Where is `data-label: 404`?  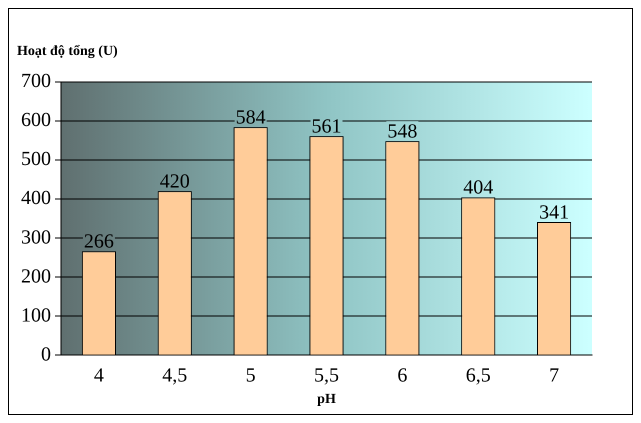
data-label: 404 is located at coordinates (478, 187).